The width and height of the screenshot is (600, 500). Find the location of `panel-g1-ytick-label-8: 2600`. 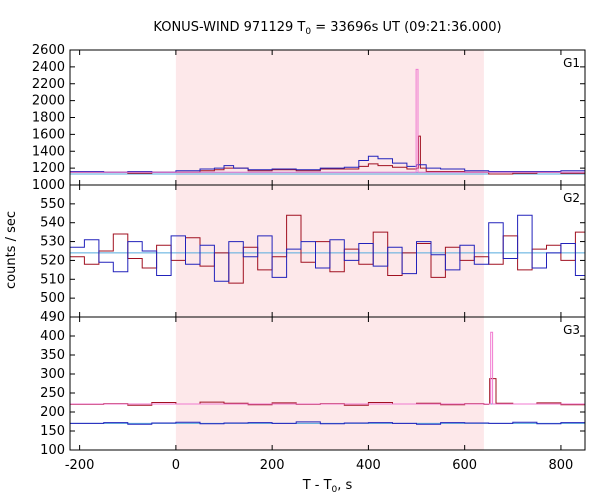

panel-g1-ytick-label-8: 2600 is located at coordinates (48, 50).